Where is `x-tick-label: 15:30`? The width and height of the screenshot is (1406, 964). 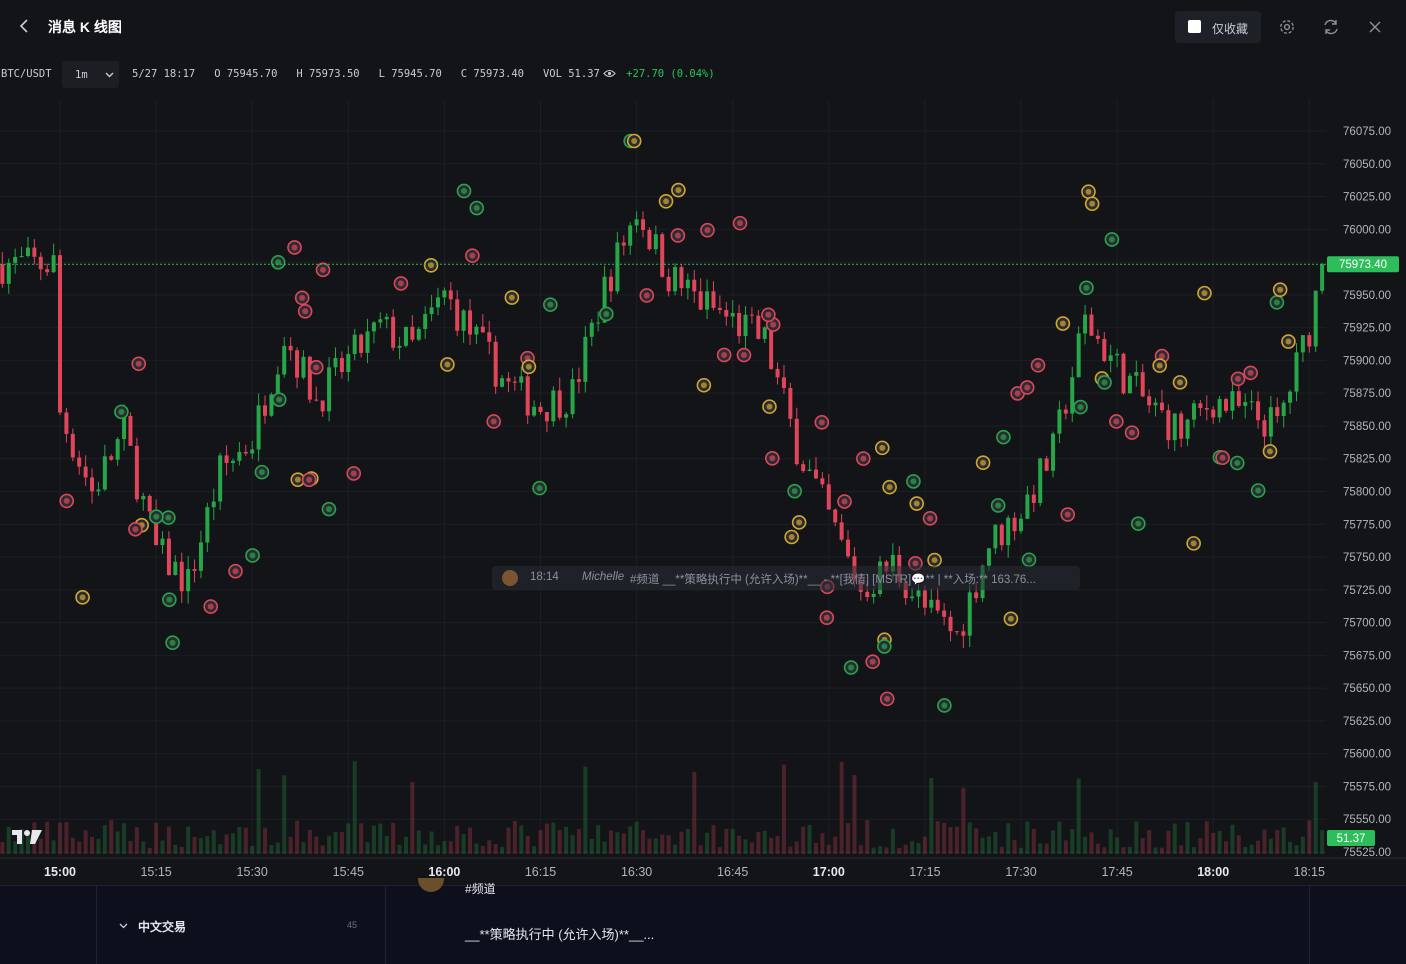 x-tick-label: 15:30 is located at coordinates (252, 872).